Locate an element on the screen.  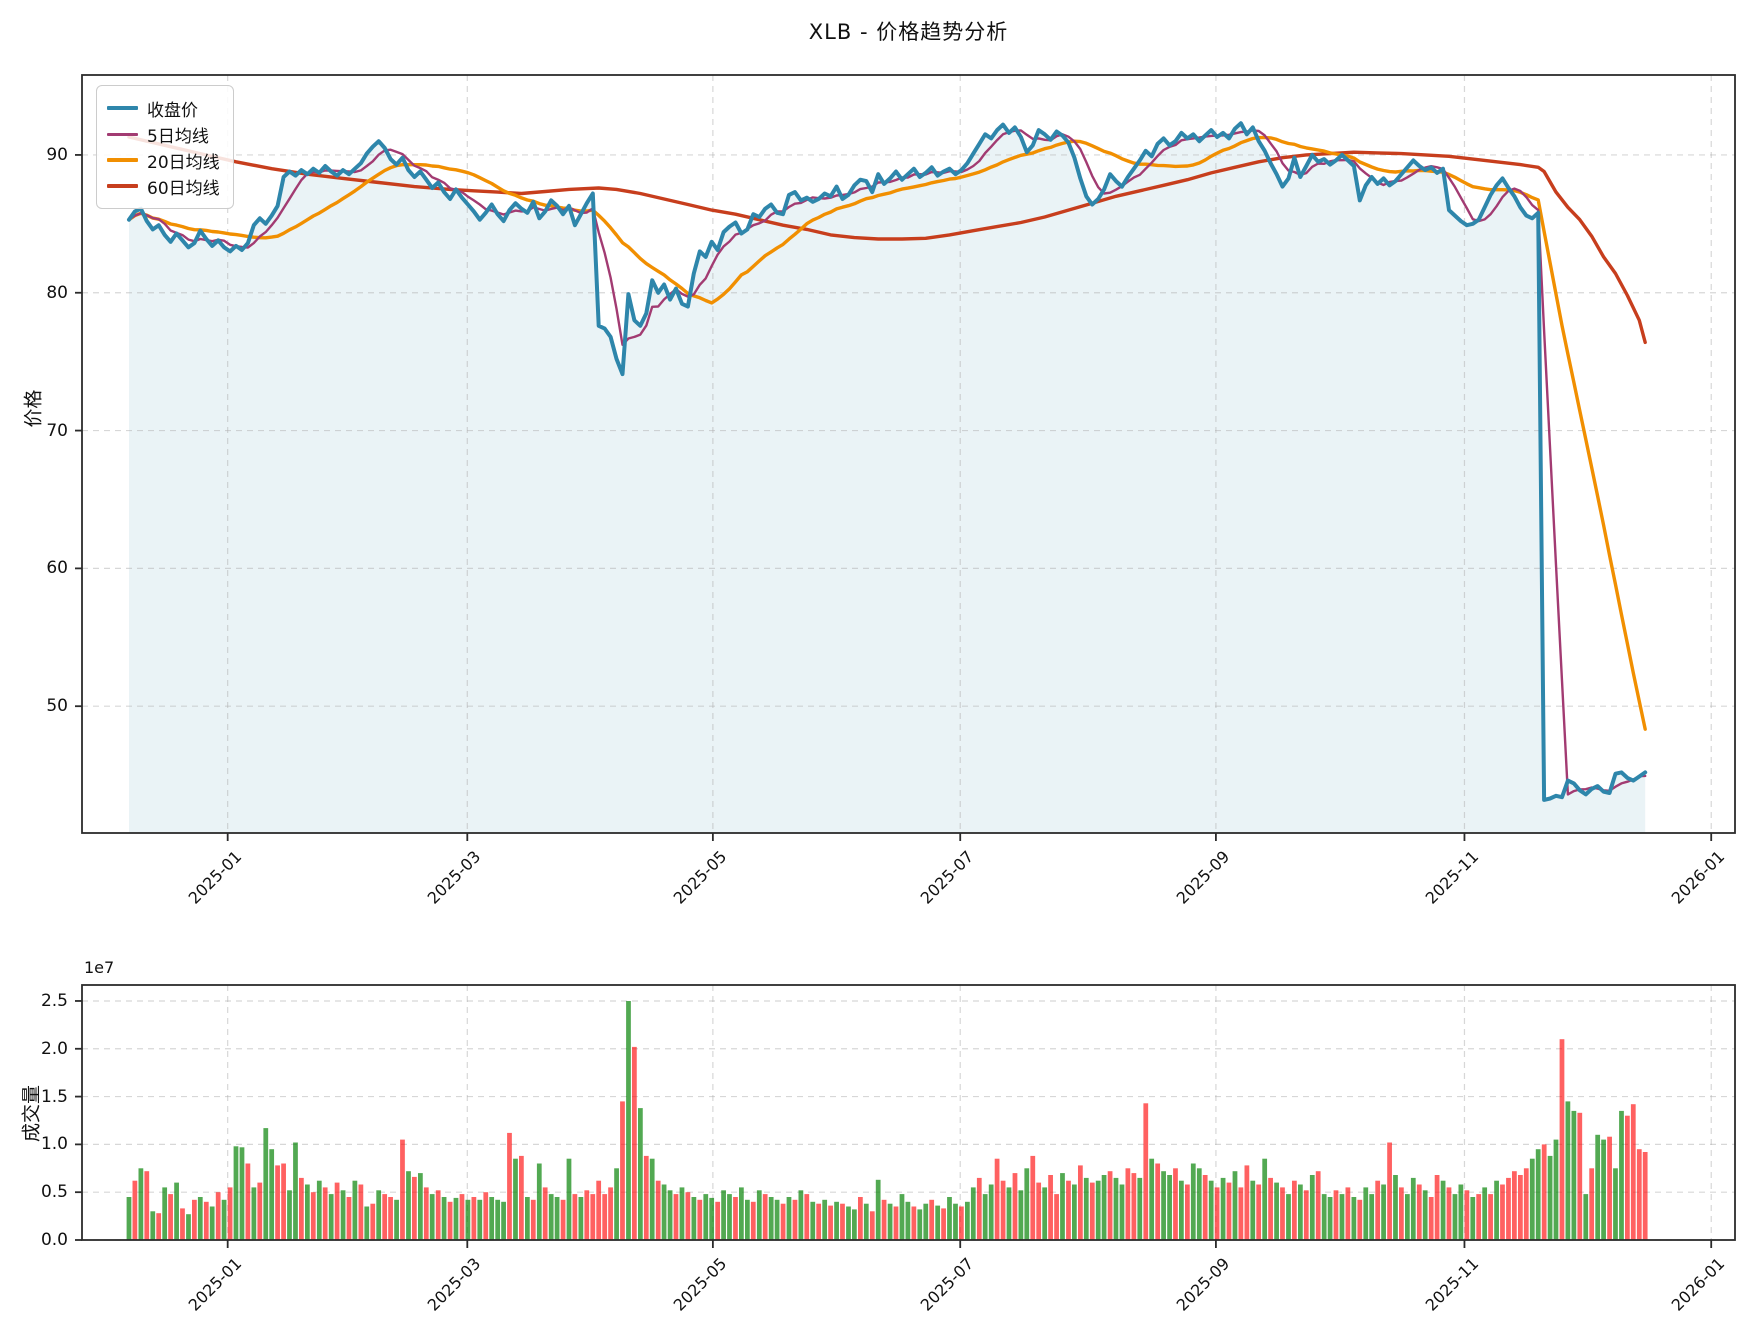
legend-item-ma60: 60日均线 is located at coordinates (164, 186).